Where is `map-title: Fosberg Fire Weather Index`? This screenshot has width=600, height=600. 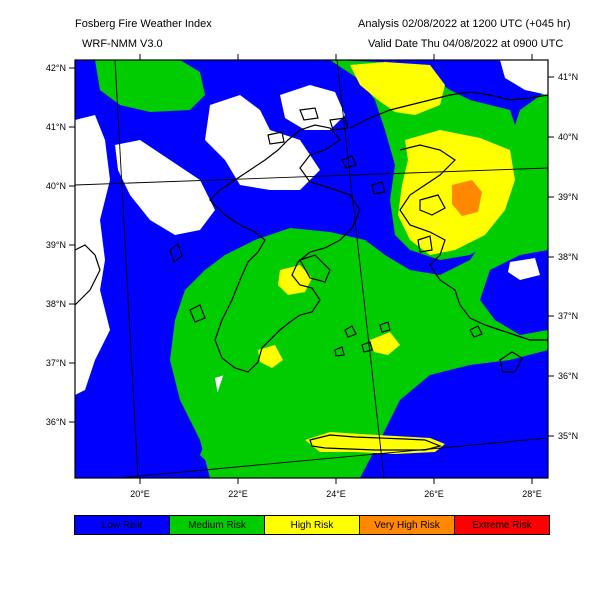
map-title: Fosberg Fire Weather Index is located at coordinates (143, 24).